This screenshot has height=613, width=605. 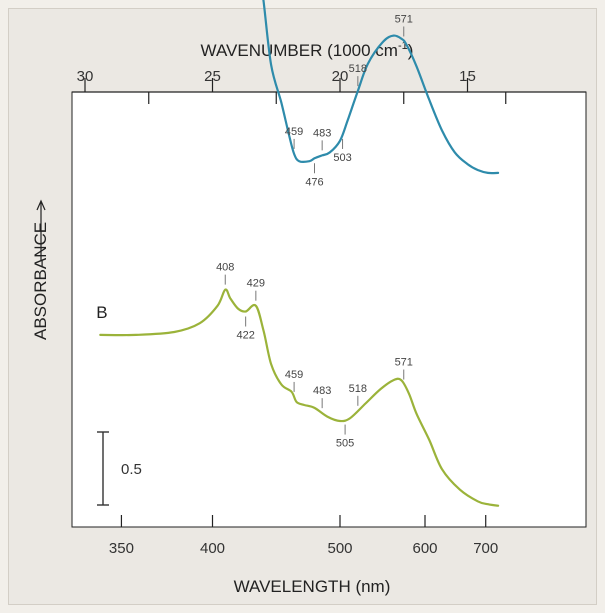 I want to click on y-axis-arrow-head, so click(x=41, y=205).